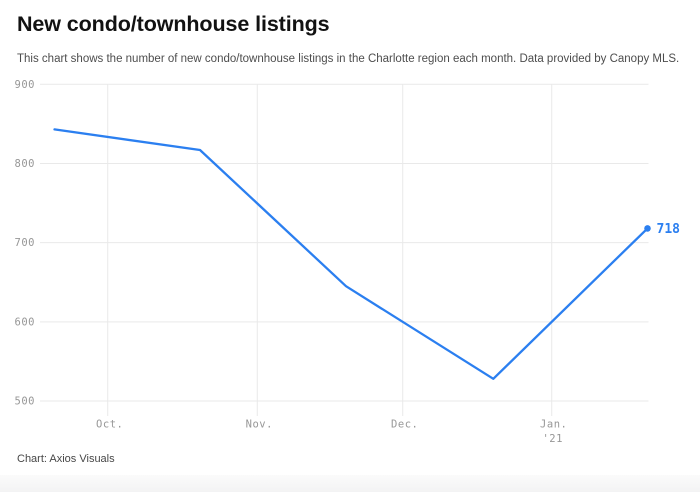 The height and width of the screenshot is (492, 700). What do you see at coordinates (25, 243) in the screenshot?
I see `y-tick-label: 700` at bounding box center [25, 243].